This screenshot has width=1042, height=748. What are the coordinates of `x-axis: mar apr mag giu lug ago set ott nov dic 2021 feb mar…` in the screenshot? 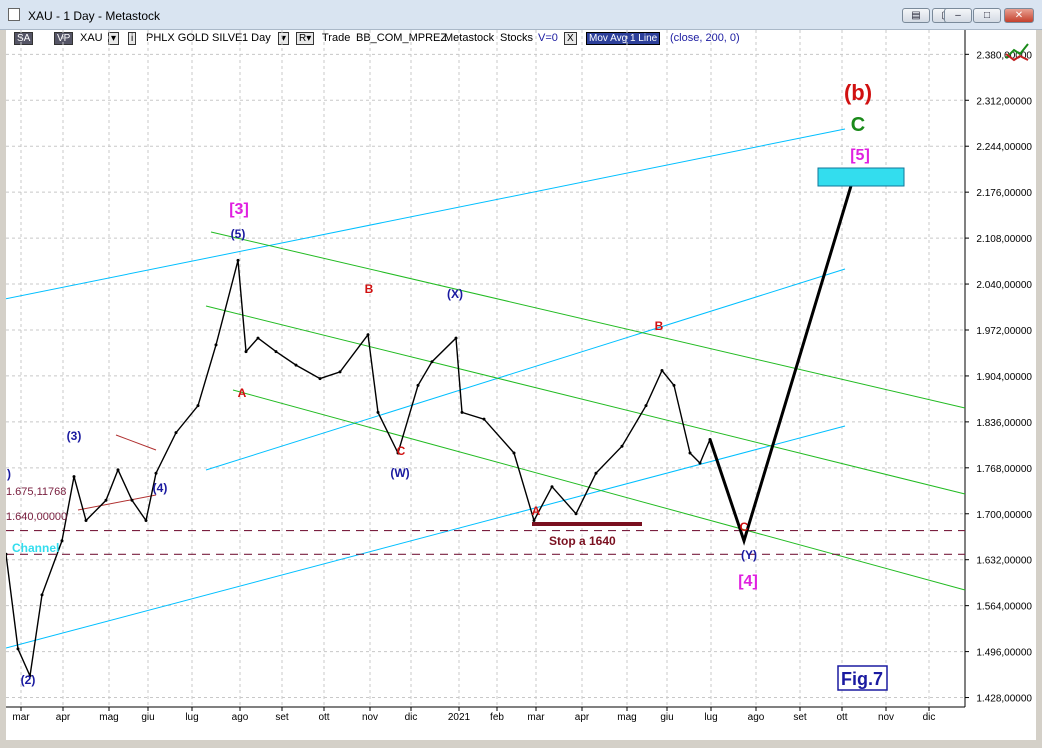 It's located at (473, 715).